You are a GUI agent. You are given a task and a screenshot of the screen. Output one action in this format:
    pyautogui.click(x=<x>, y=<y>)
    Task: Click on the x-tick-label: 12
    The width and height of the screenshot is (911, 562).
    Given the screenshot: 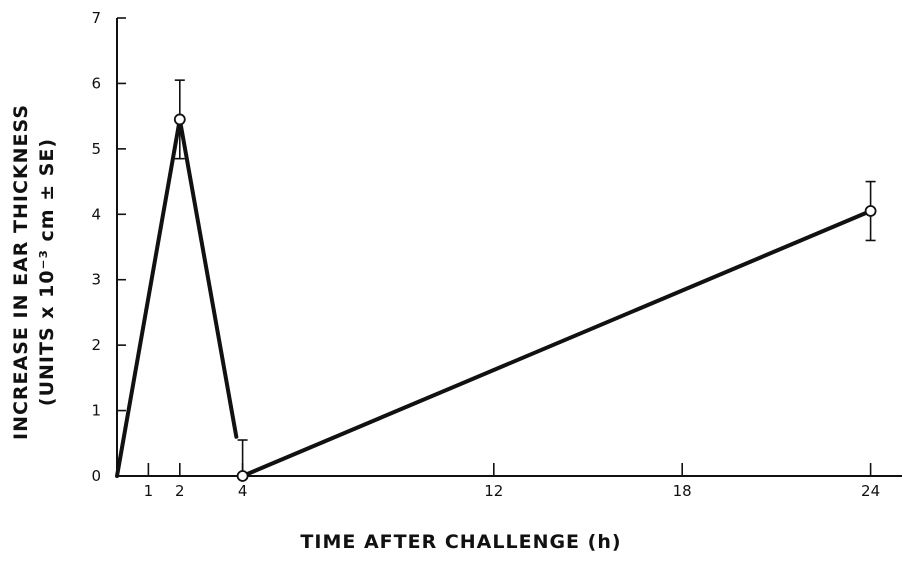 What is the action you would take?
    pyautogui.click(x=493, y=491)
    